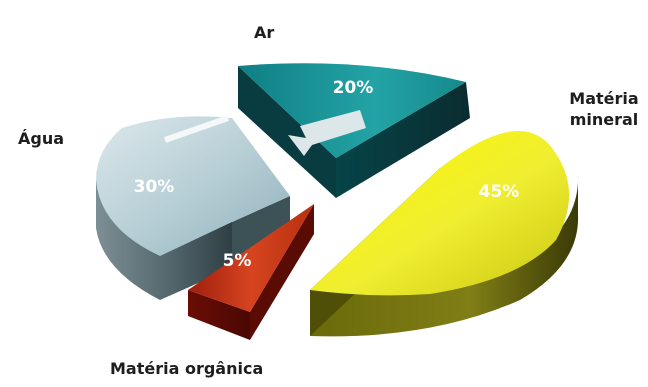  Describe the element at coordinates (499, 192) in the screenshot. I see `slice-value-label-materia-mineral: 45%` at that location.